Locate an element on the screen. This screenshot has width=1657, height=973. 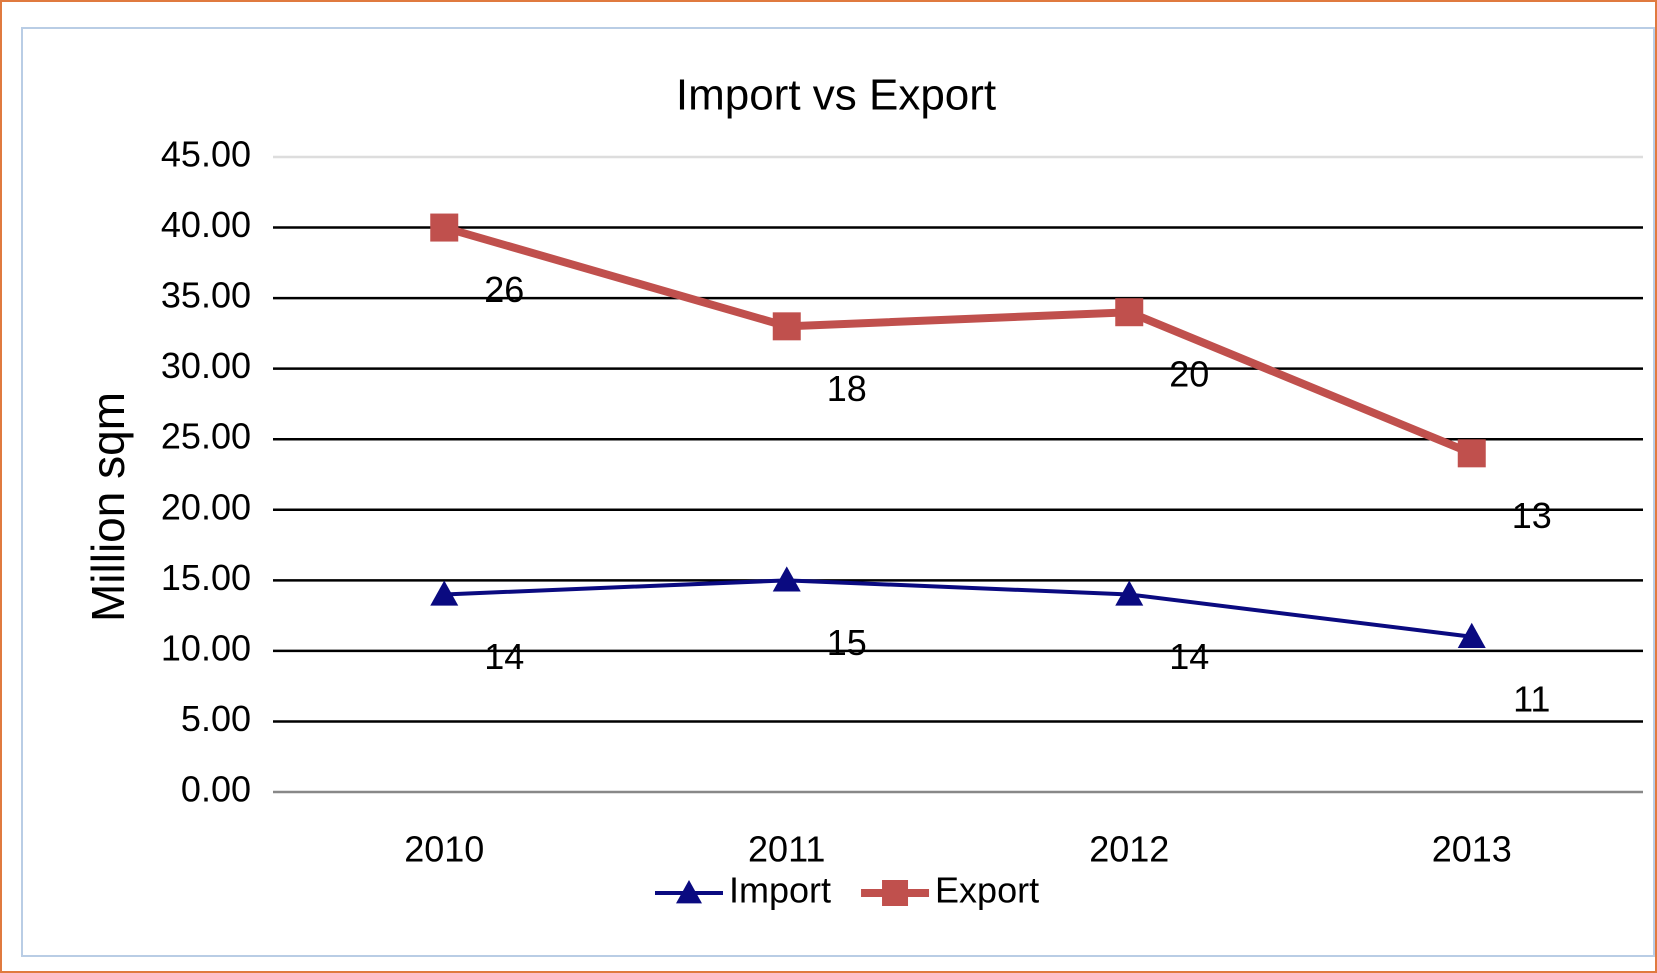
x-tick-label: 2012 is located at coordinates (1129, 849).